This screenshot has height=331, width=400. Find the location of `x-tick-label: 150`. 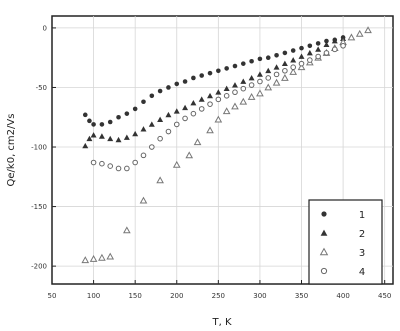

x-tick-label: 150 is located at coordinates (134, 296).